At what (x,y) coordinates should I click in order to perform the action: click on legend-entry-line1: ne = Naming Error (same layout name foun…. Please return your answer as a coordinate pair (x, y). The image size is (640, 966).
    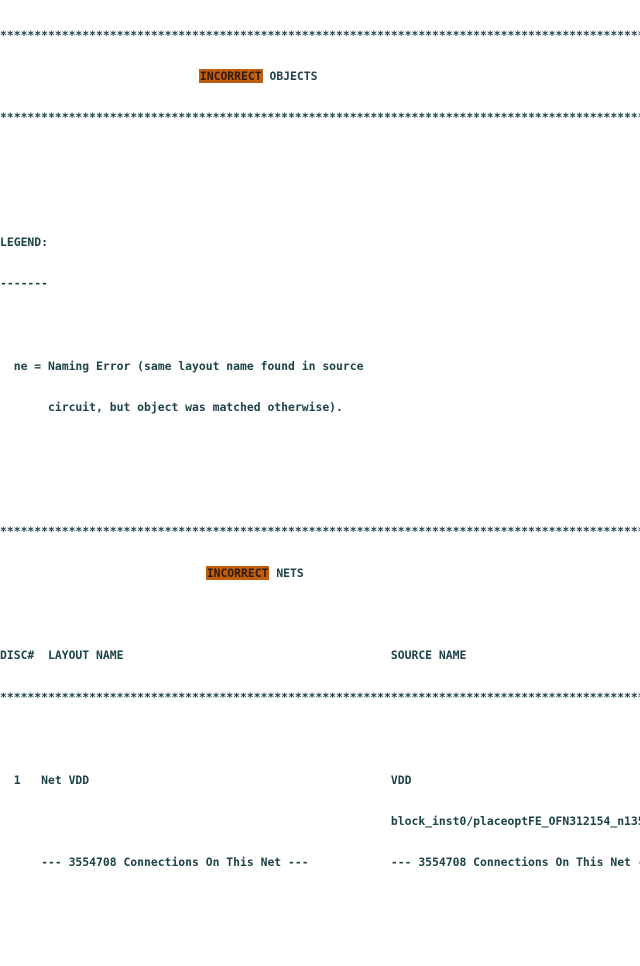
    Looking at the image, I should click on (182, 365).